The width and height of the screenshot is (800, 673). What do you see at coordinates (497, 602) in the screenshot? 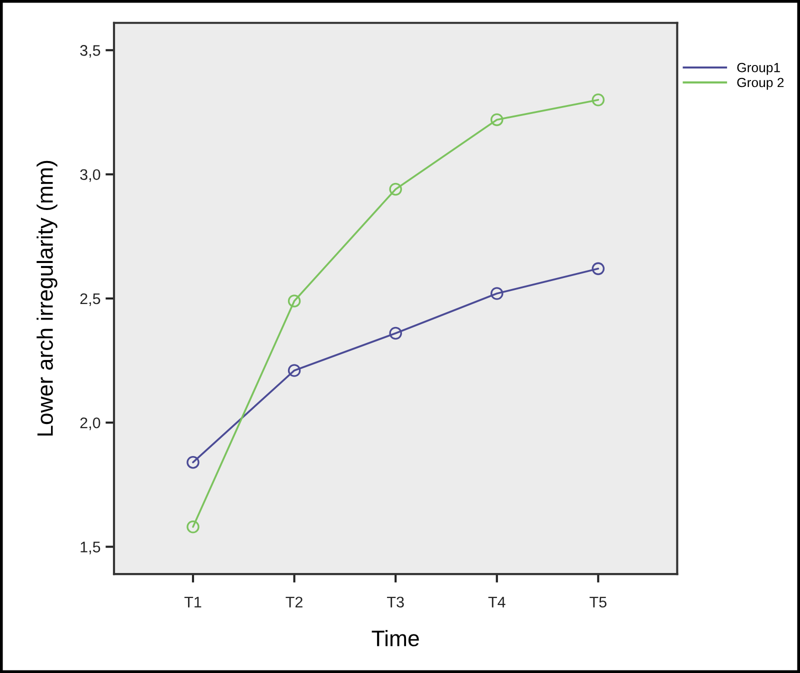
I see `x-tick-label: T4` at bounding box center [497, 602].